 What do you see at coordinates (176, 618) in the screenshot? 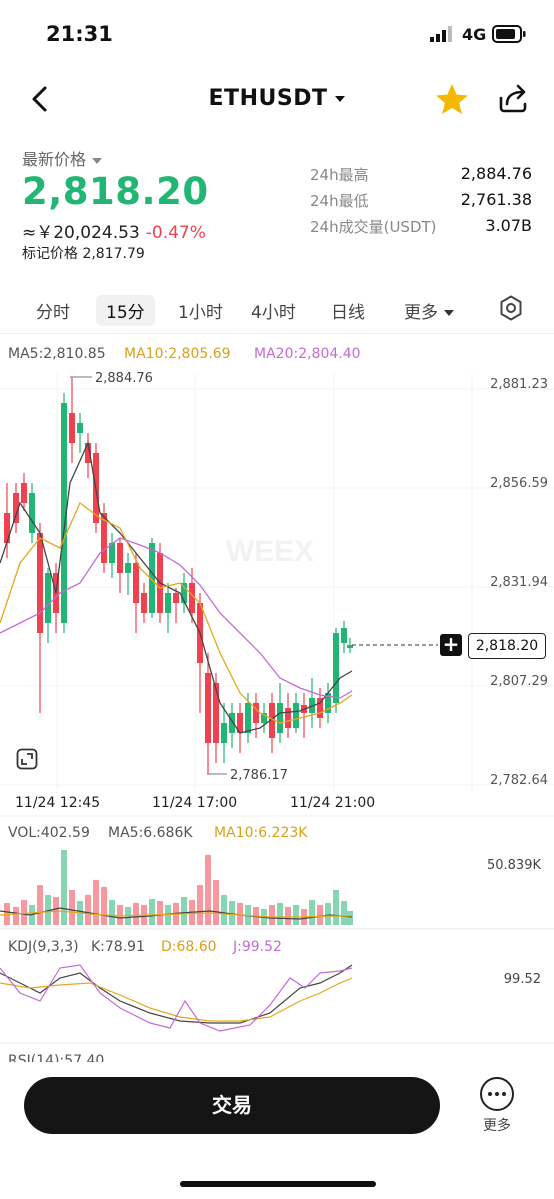
I see `ma20-line` at bounding box center [176, 618].